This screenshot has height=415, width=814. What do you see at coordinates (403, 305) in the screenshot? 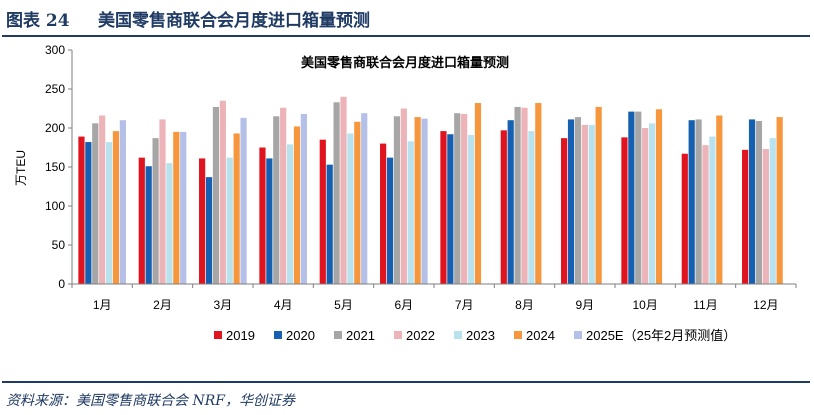
I see `x-tick-label: 6月` at bounding box center [403, 305].